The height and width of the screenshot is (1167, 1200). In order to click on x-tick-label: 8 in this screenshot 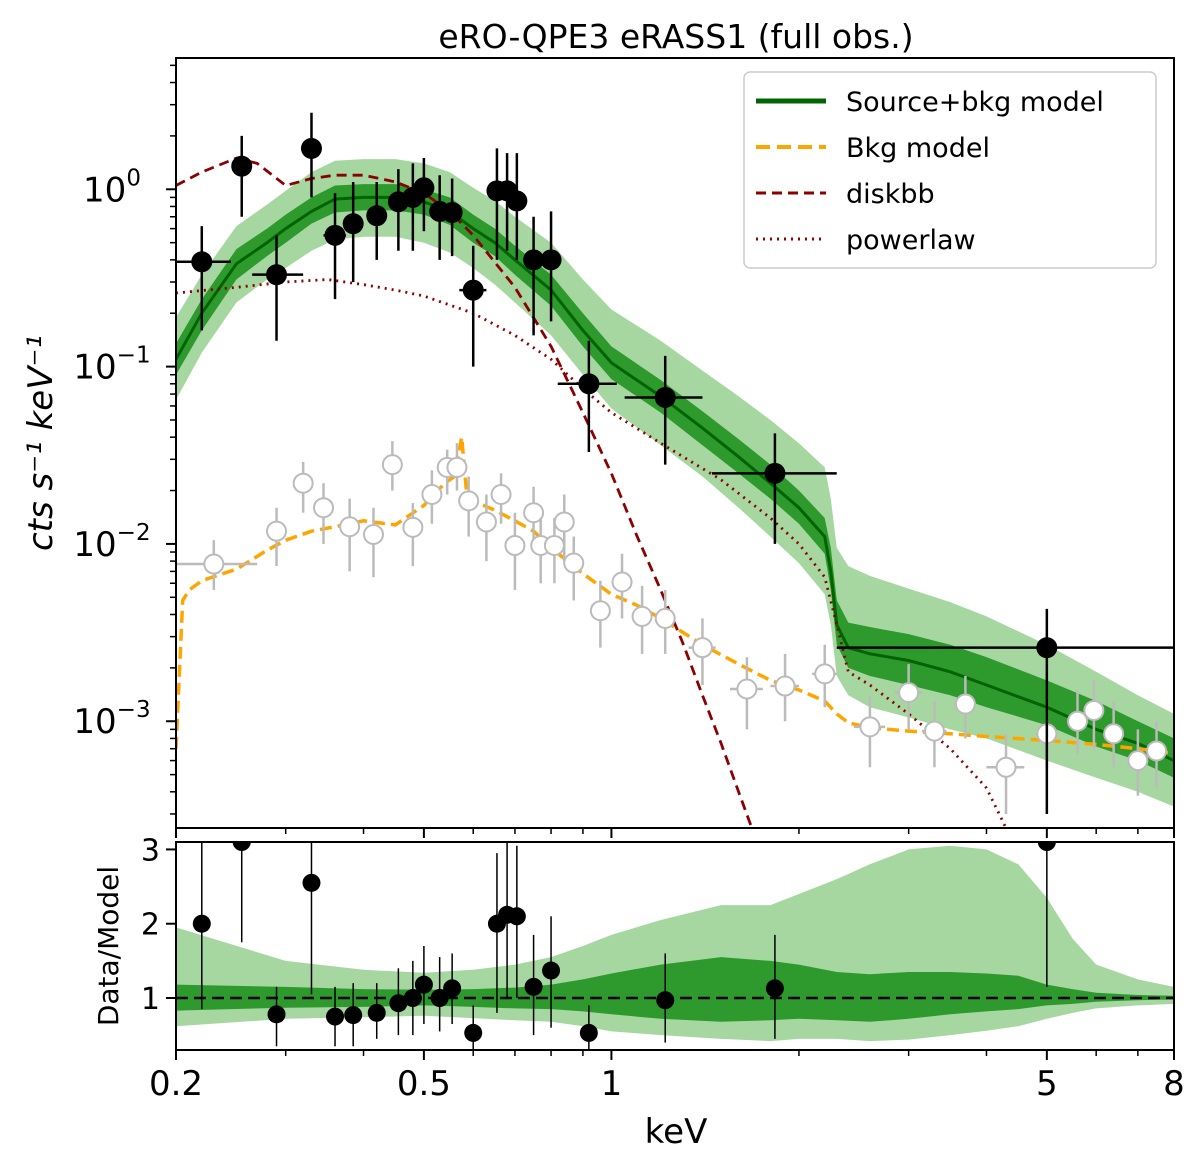, I will do `click(1174, 1084)`.